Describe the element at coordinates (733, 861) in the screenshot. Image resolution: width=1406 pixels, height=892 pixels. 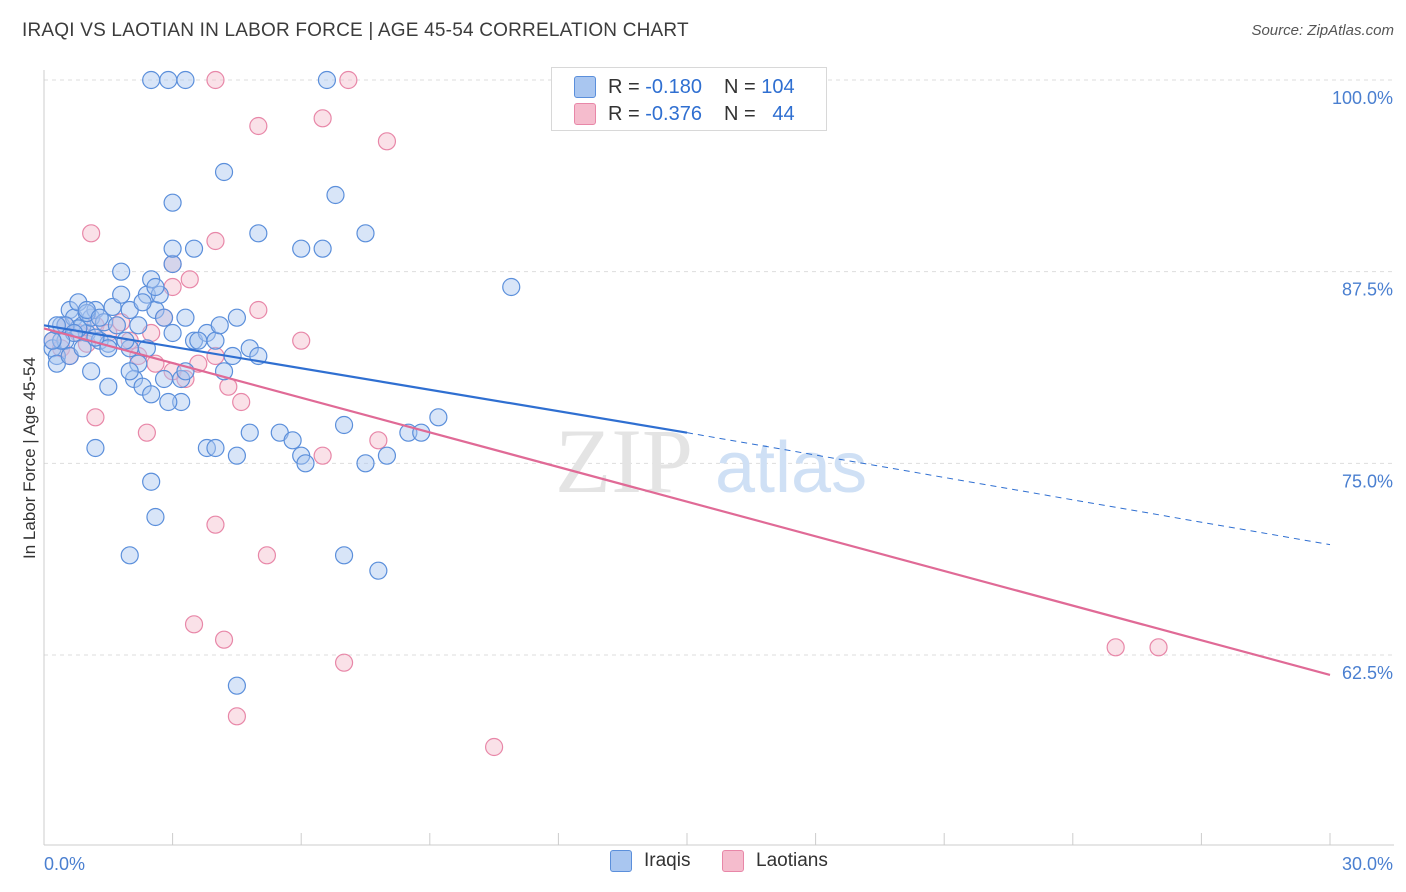
I see `bottom-legend-swatch-laotians` at that location.